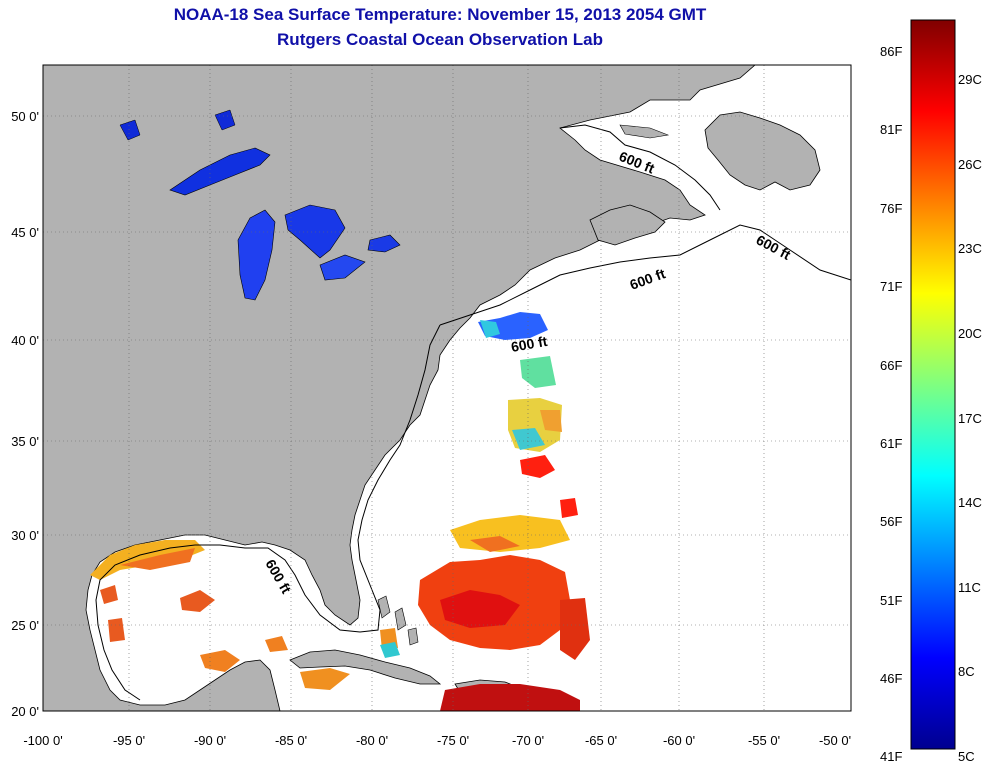 This screenshot has width=984, height=770. Describe the element at coordinates (970, 502) in the screenshot. I see `colorbar-c-label: 14C` at that location.